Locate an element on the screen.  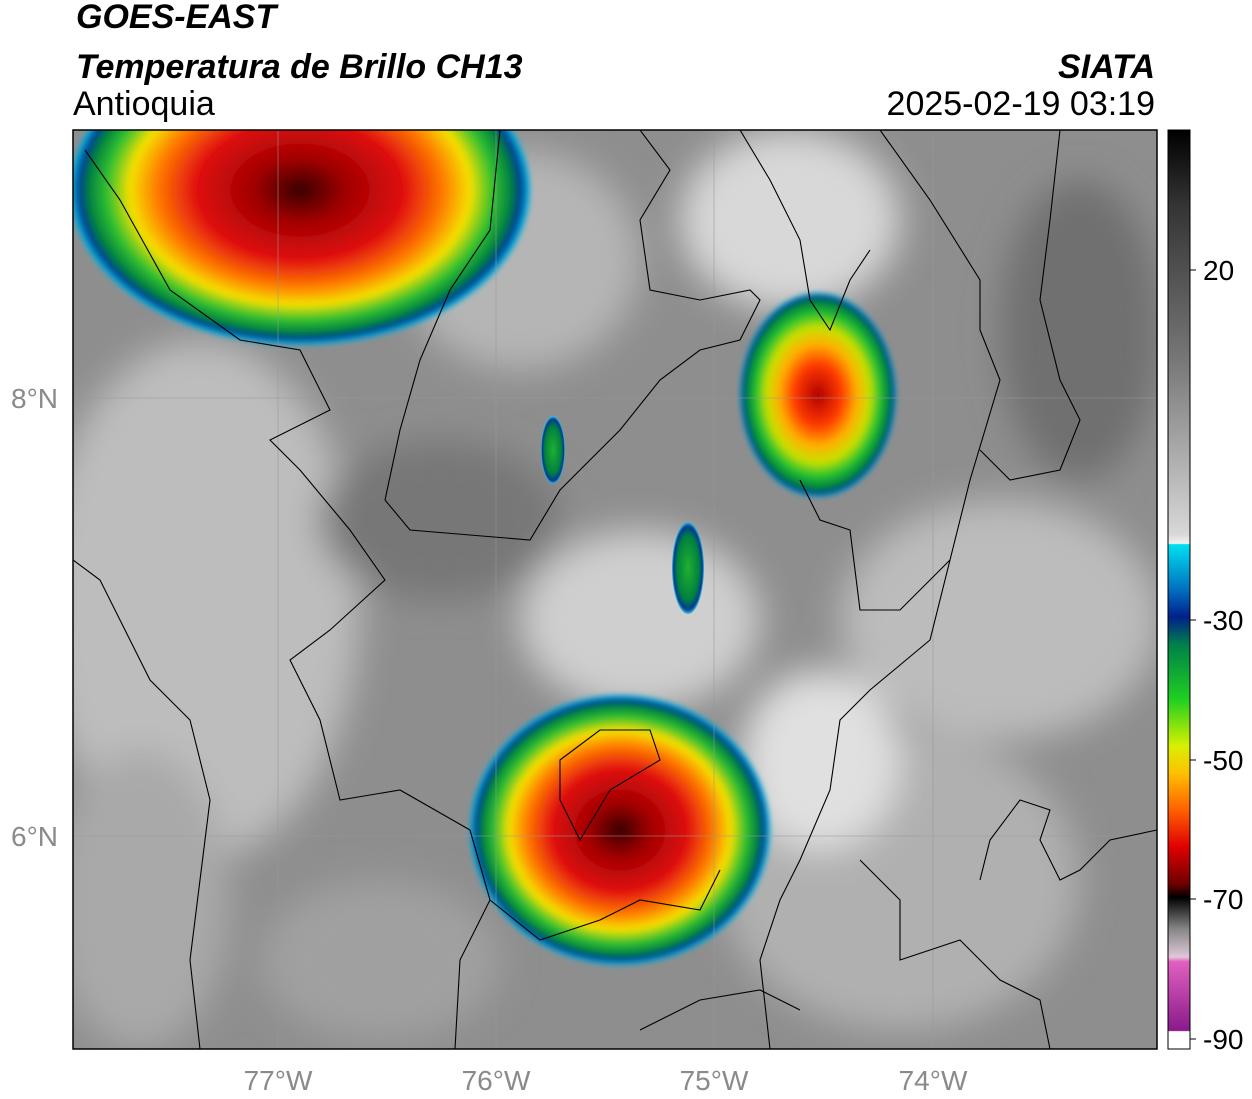
colorbar-label: -30 is located at coordinates (1223, 620).